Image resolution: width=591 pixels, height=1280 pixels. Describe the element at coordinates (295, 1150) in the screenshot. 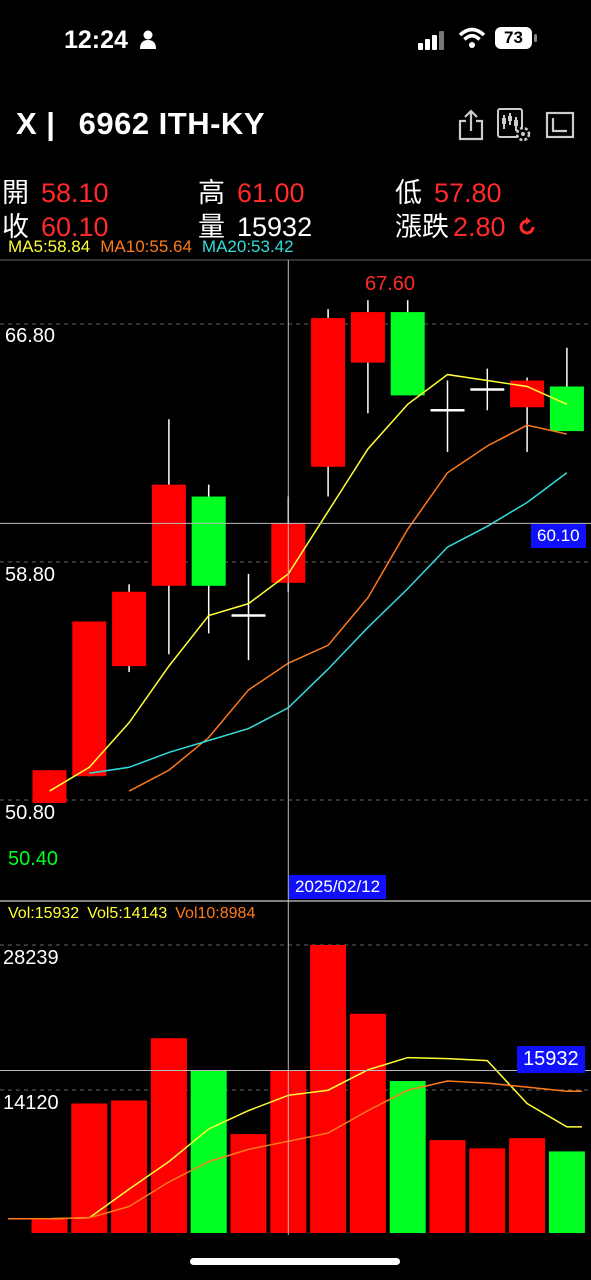

I see `vol10-line` at that location.